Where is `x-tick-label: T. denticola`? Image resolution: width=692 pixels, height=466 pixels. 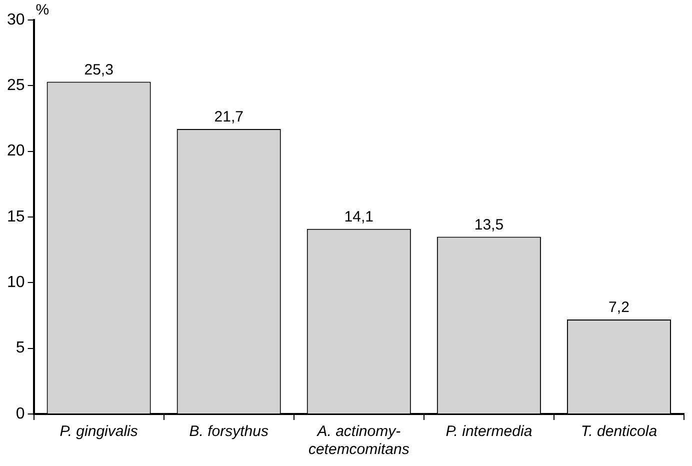 x-tick-label: T. denticola is located at coordinates (619, 431).